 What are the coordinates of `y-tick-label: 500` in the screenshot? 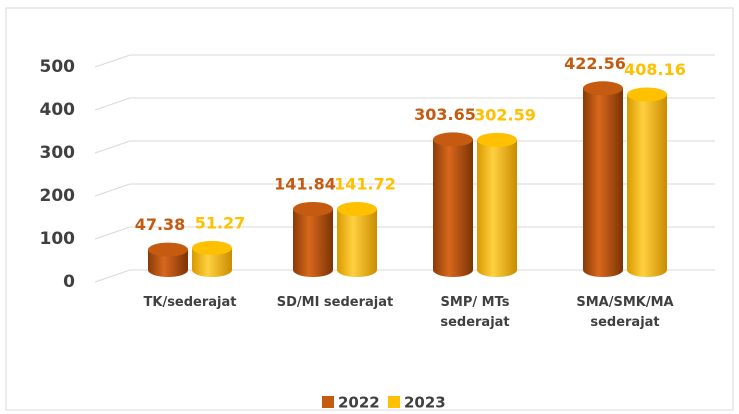 It's located at (58, 67).